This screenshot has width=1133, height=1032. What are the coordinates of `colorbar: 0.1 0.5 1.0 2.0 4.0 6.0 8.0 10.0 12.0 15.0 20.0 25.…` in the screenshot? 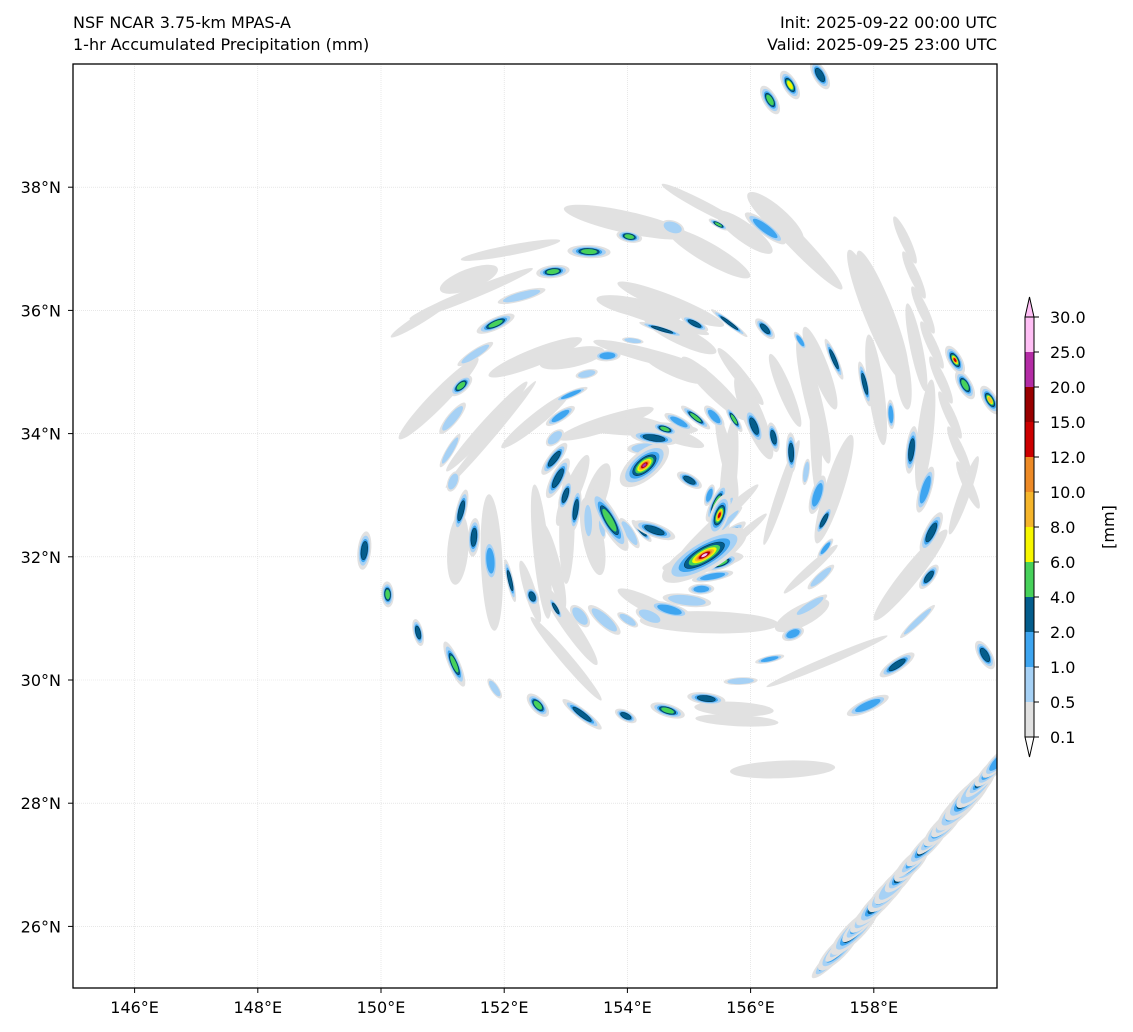 It's located at (1071, 527).